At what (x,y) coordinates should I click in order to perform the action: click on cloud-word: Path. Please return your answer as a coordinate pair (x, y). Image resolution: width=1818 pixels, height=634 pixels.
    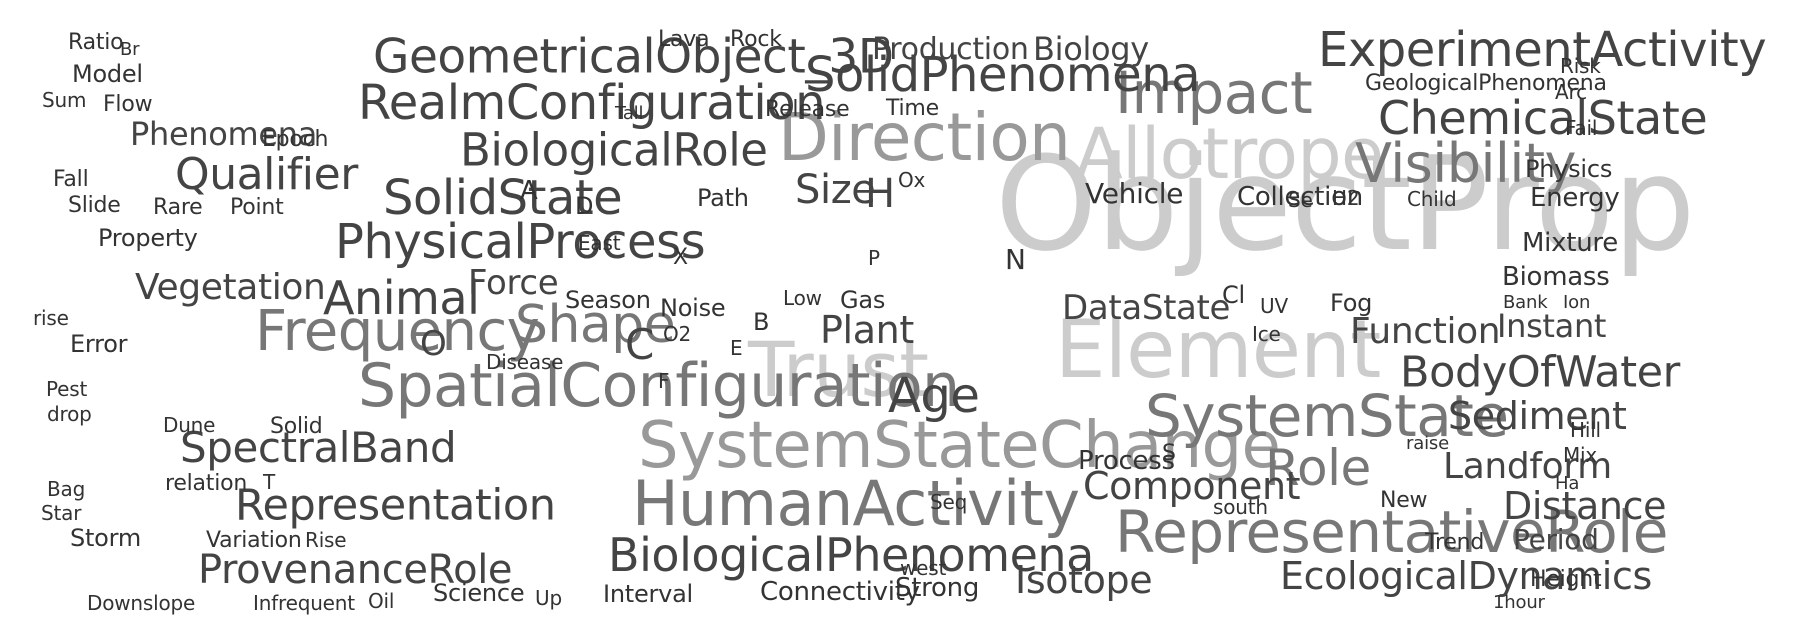
    Looking at the image, I should click on (723, 198).